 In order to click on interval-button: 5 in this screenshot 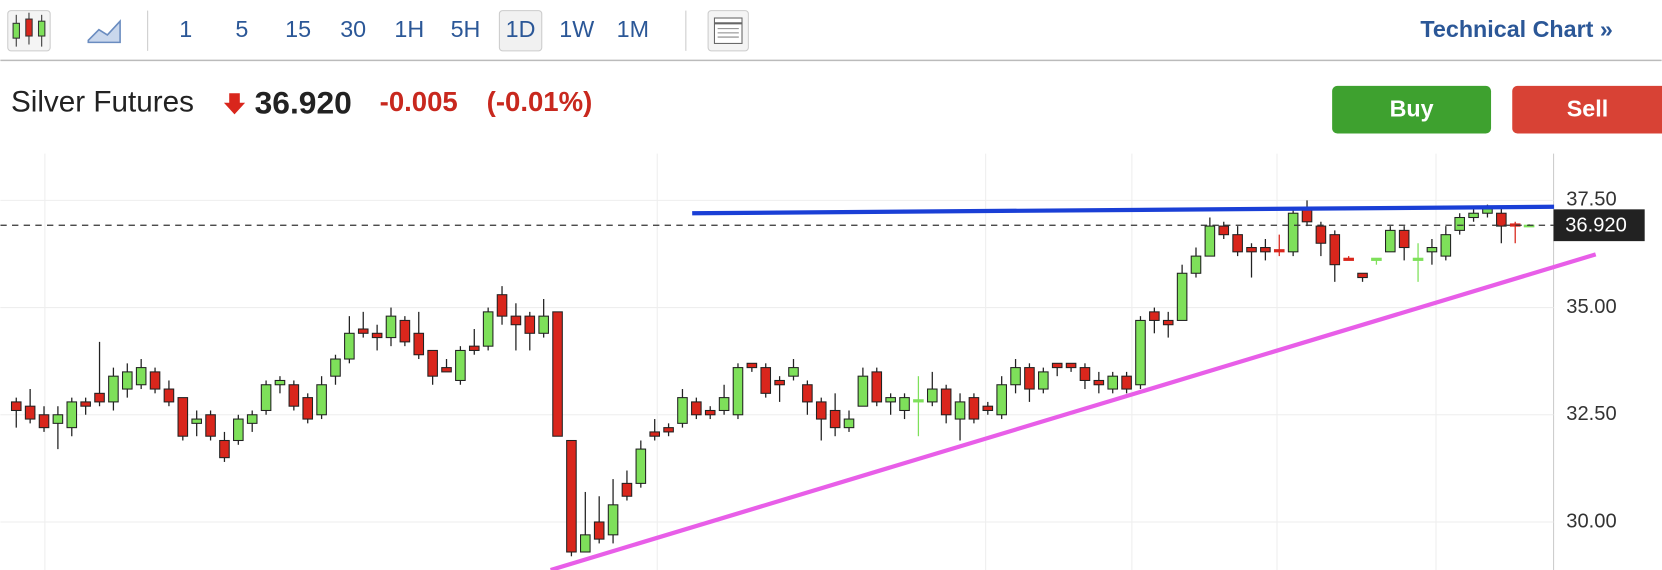, I will do `click(241, 29)`.